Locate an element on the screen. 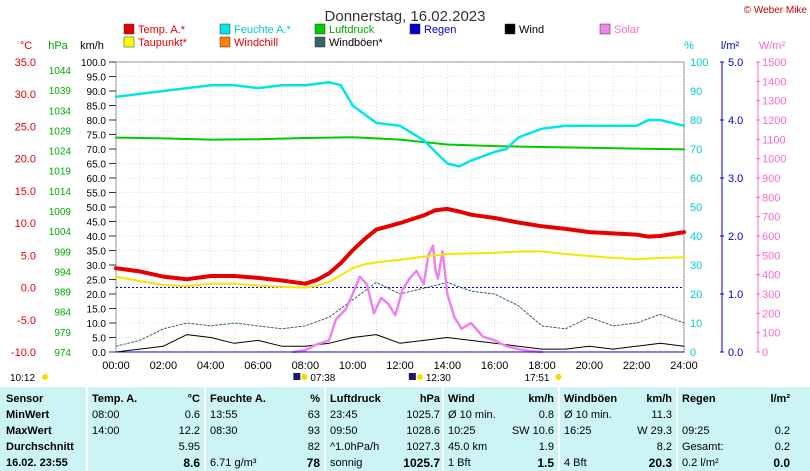  solar-tick-label: 1400 is located at coordinates (774, 82).